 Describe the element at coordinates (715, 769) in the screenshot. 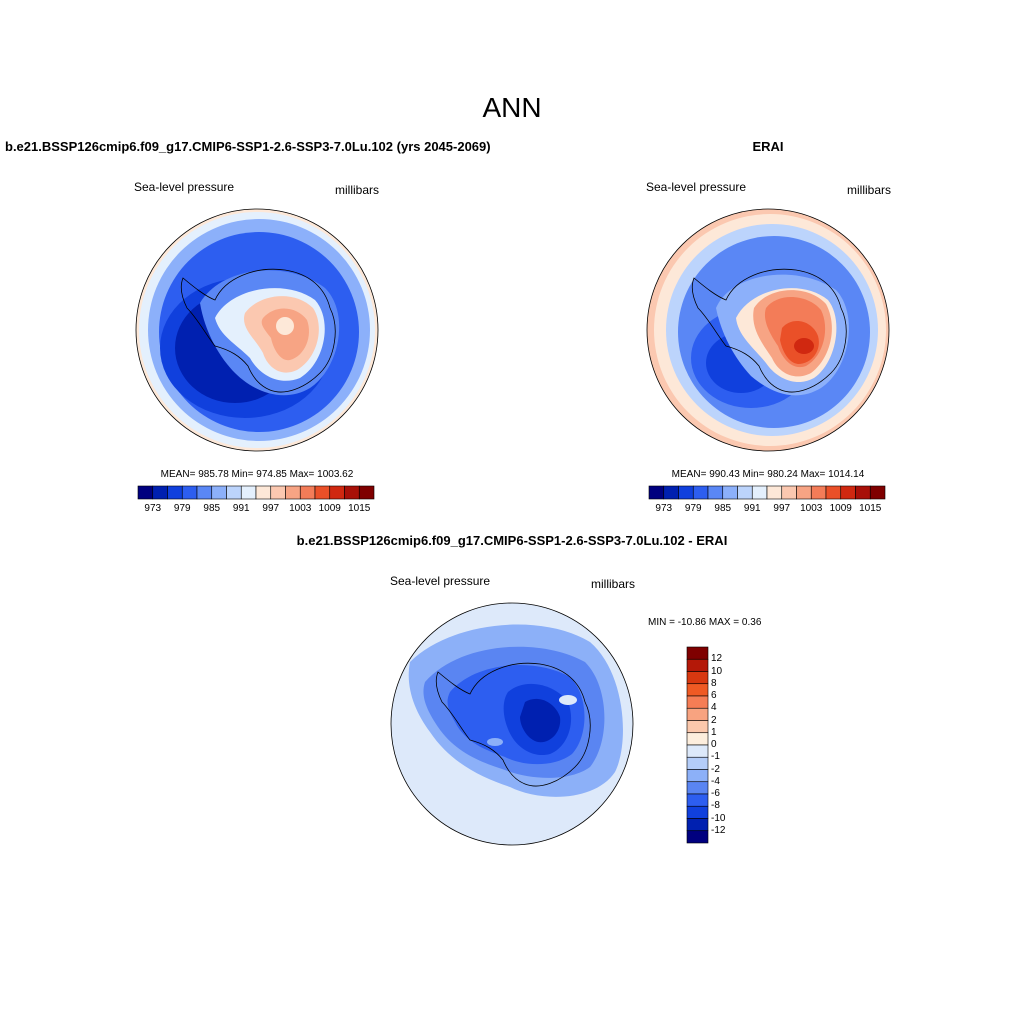

I see `panel-diff-colorbar-tick-label: -2` at that location.